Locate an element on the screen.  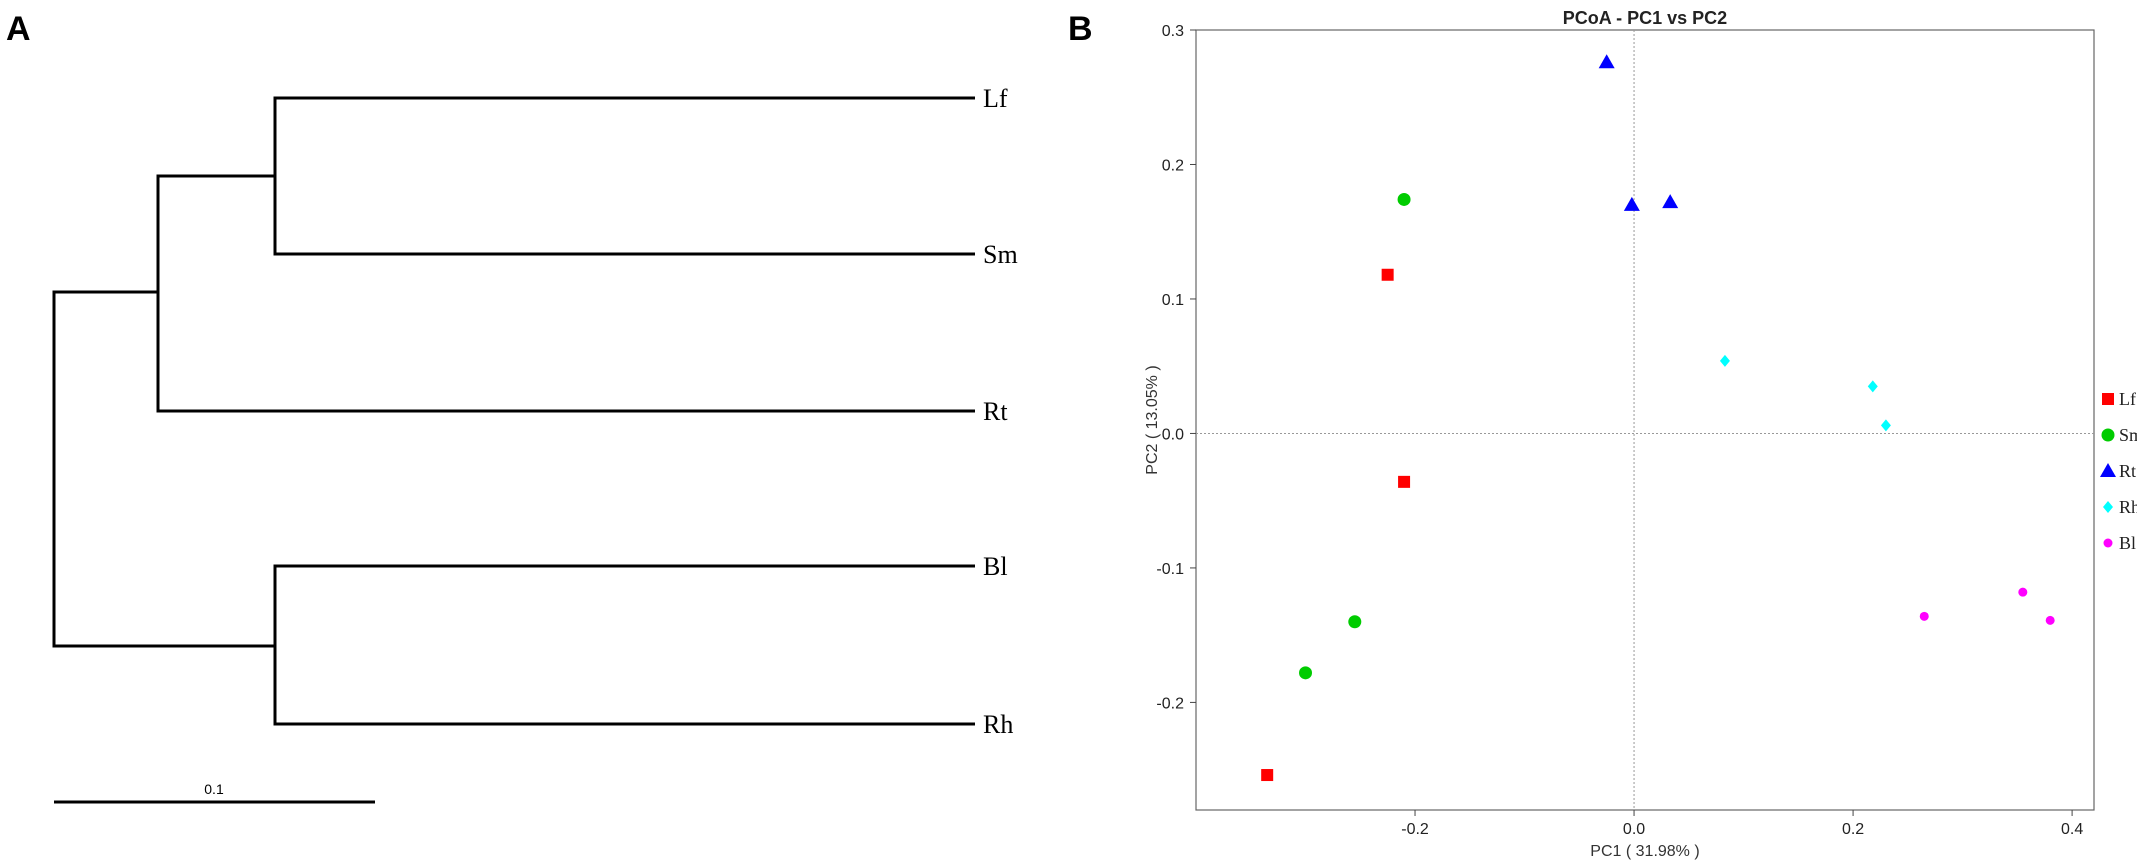
y-tick-label: 0.0 is located at coordinates (1173, 434).